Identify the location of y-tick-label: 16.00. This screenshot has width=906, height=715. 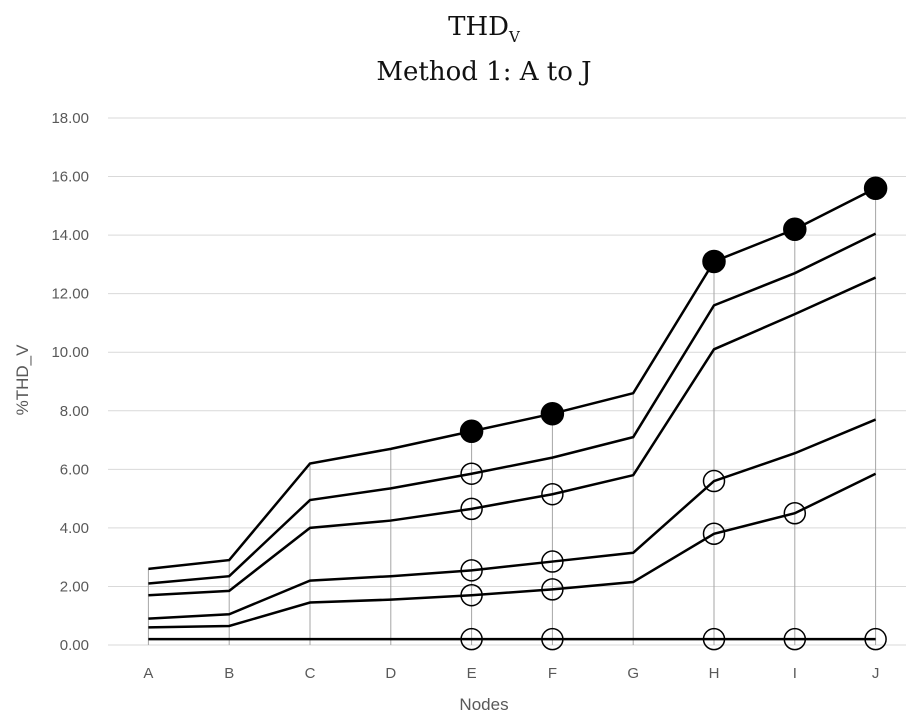
(70, 177).